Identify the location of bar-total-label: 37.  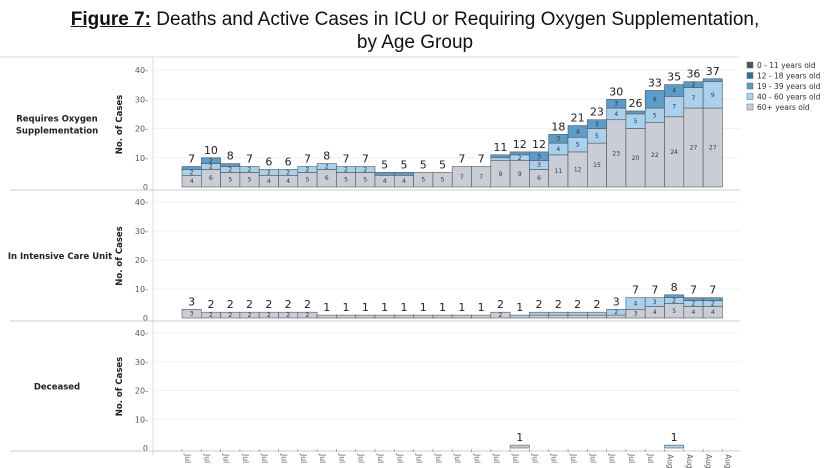
(713, 71).